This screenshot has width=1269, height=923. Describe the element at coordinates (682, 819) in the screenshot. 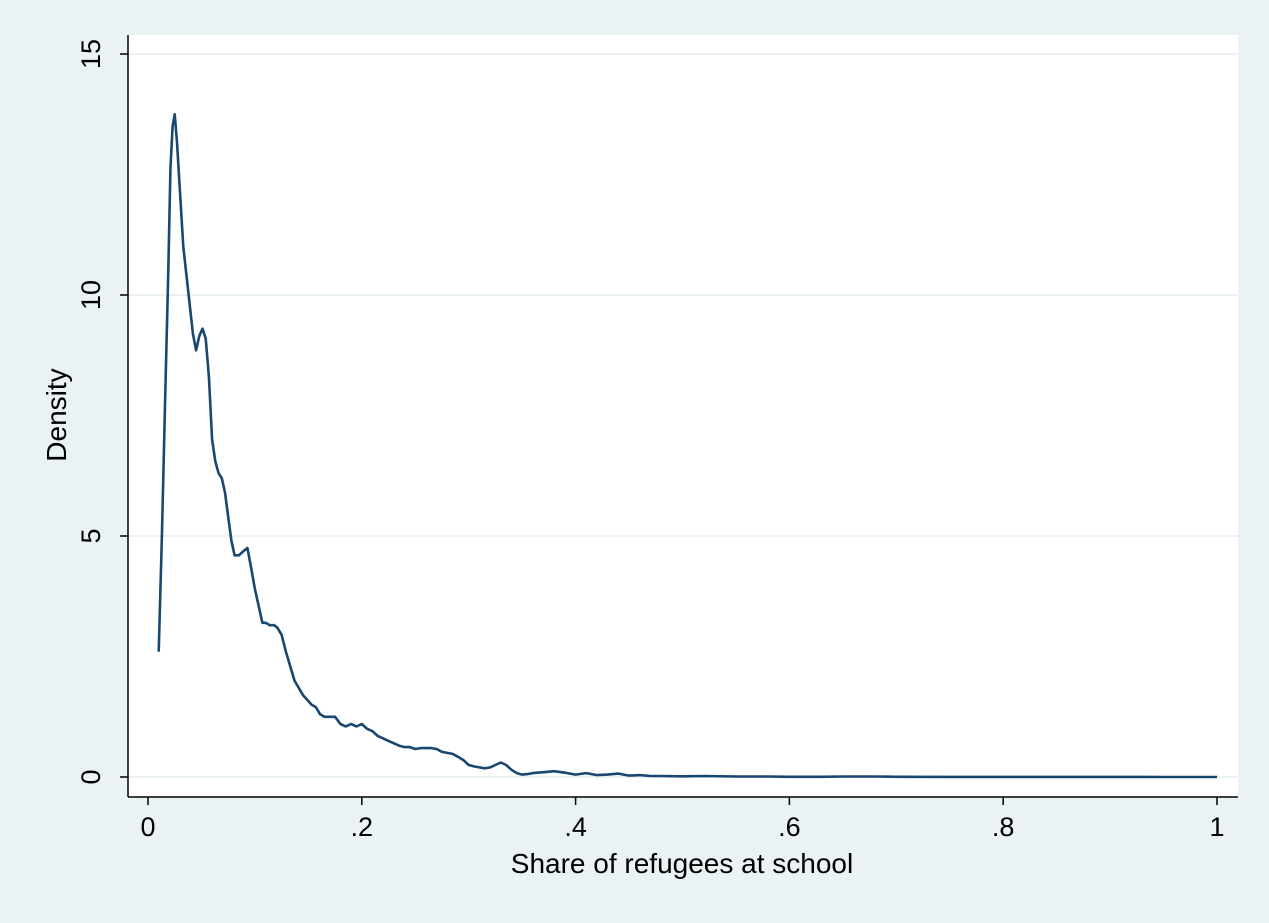

I see `x-axis-ticks: 0 .2 .4 .6 .8 1` at that location.